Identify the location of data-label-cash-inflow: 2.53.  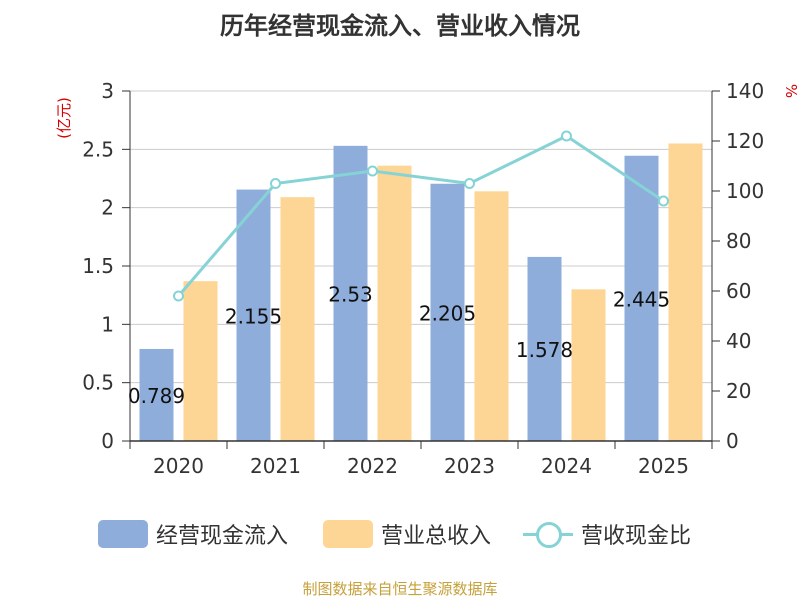
(350, 294).